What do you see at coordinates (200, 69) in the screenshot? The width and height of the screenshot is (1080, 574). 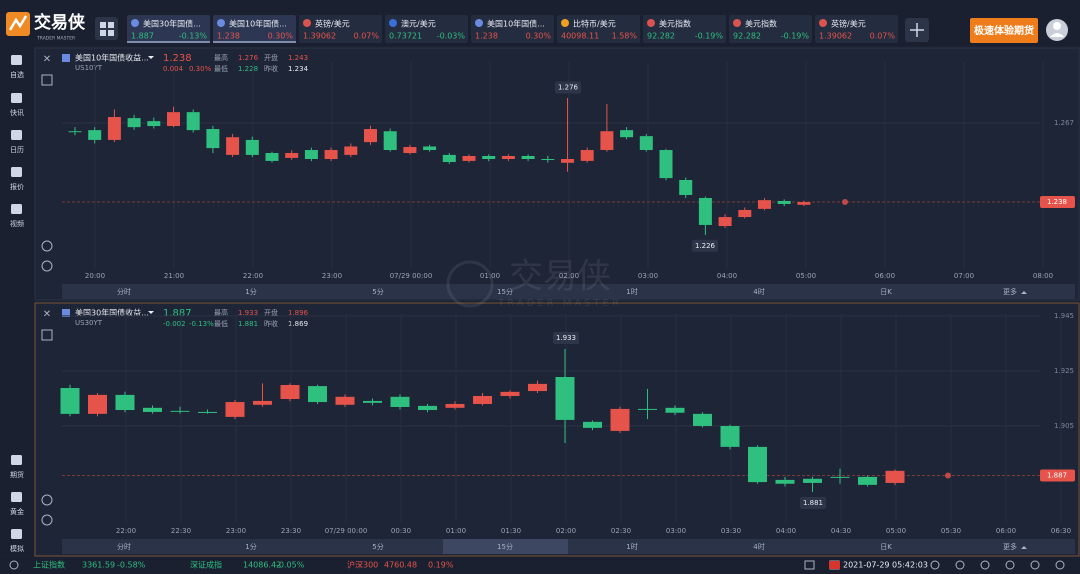 I see `symbol-change-pct: 0.30%` at bounding box center [200, 69].